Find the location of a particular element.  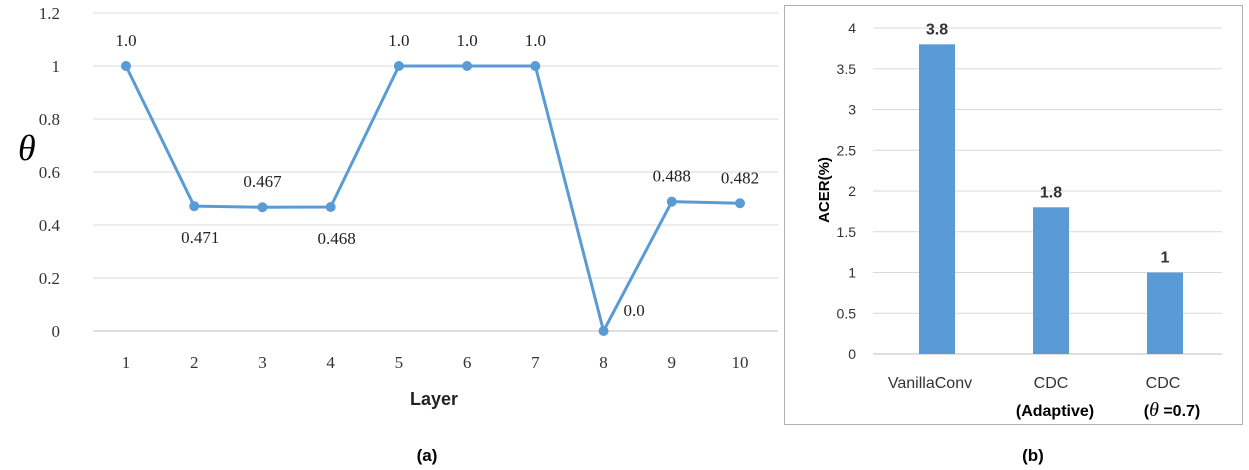

line-data-label: 0.468 is located at coordinates (337, 238).